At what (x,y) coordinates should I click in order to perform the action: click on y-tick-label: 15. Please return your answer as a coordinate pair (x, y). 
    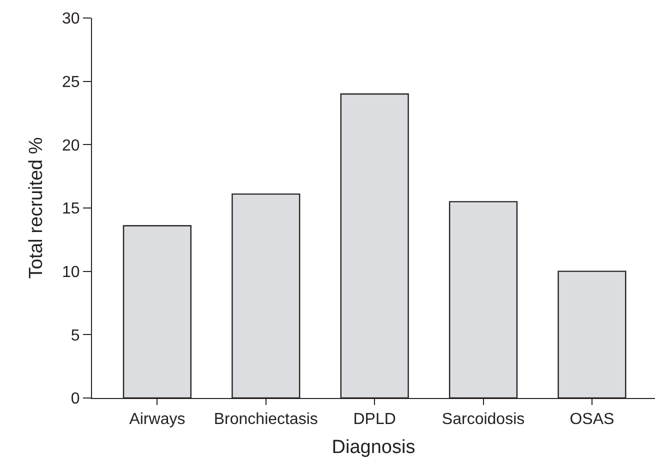
    Looking at the image, I should click on (71, 209).